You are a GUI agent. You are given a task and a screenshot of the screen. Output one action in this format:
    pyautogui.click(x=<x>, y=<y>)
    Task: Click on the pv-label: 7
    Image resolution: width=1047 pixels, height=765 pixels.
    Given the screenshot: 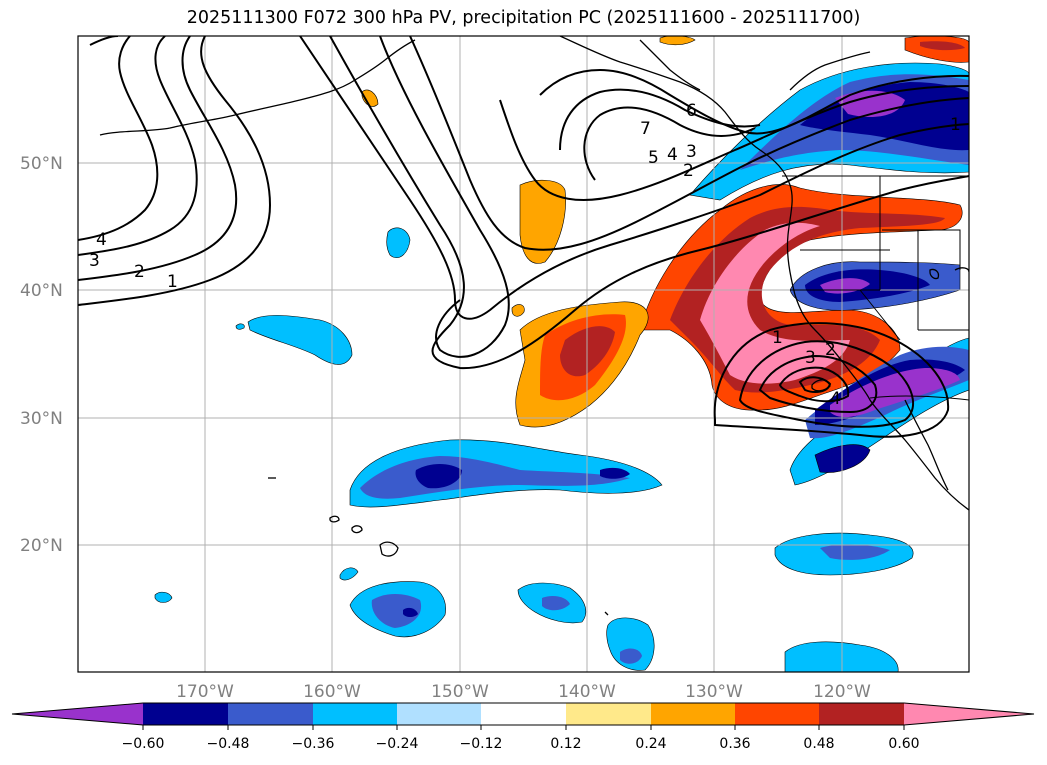 What is the action you would take?
    pyautogui.click(x=645, y=129)
    